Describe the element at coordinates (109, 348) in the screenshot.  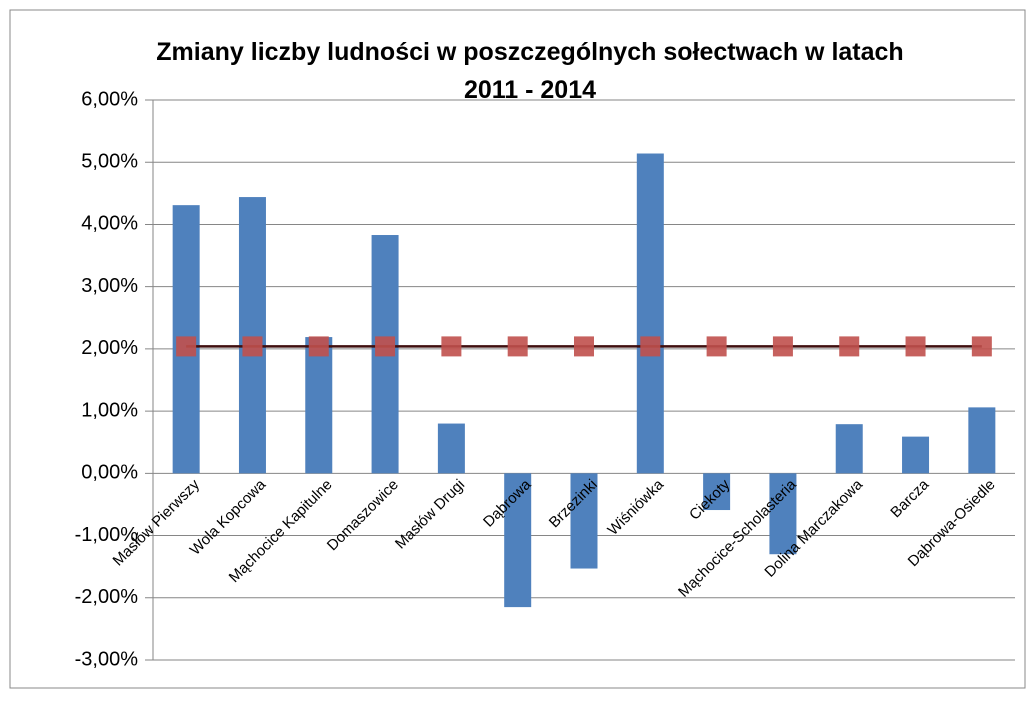
I see `y-tick-label: 2,00%` at that location.